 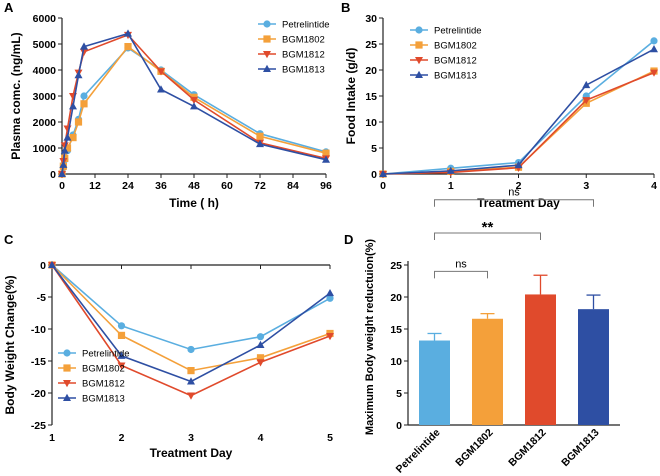 I want to click on legend-label-bgm1813: BGM1813, so click(x=103, y=399).